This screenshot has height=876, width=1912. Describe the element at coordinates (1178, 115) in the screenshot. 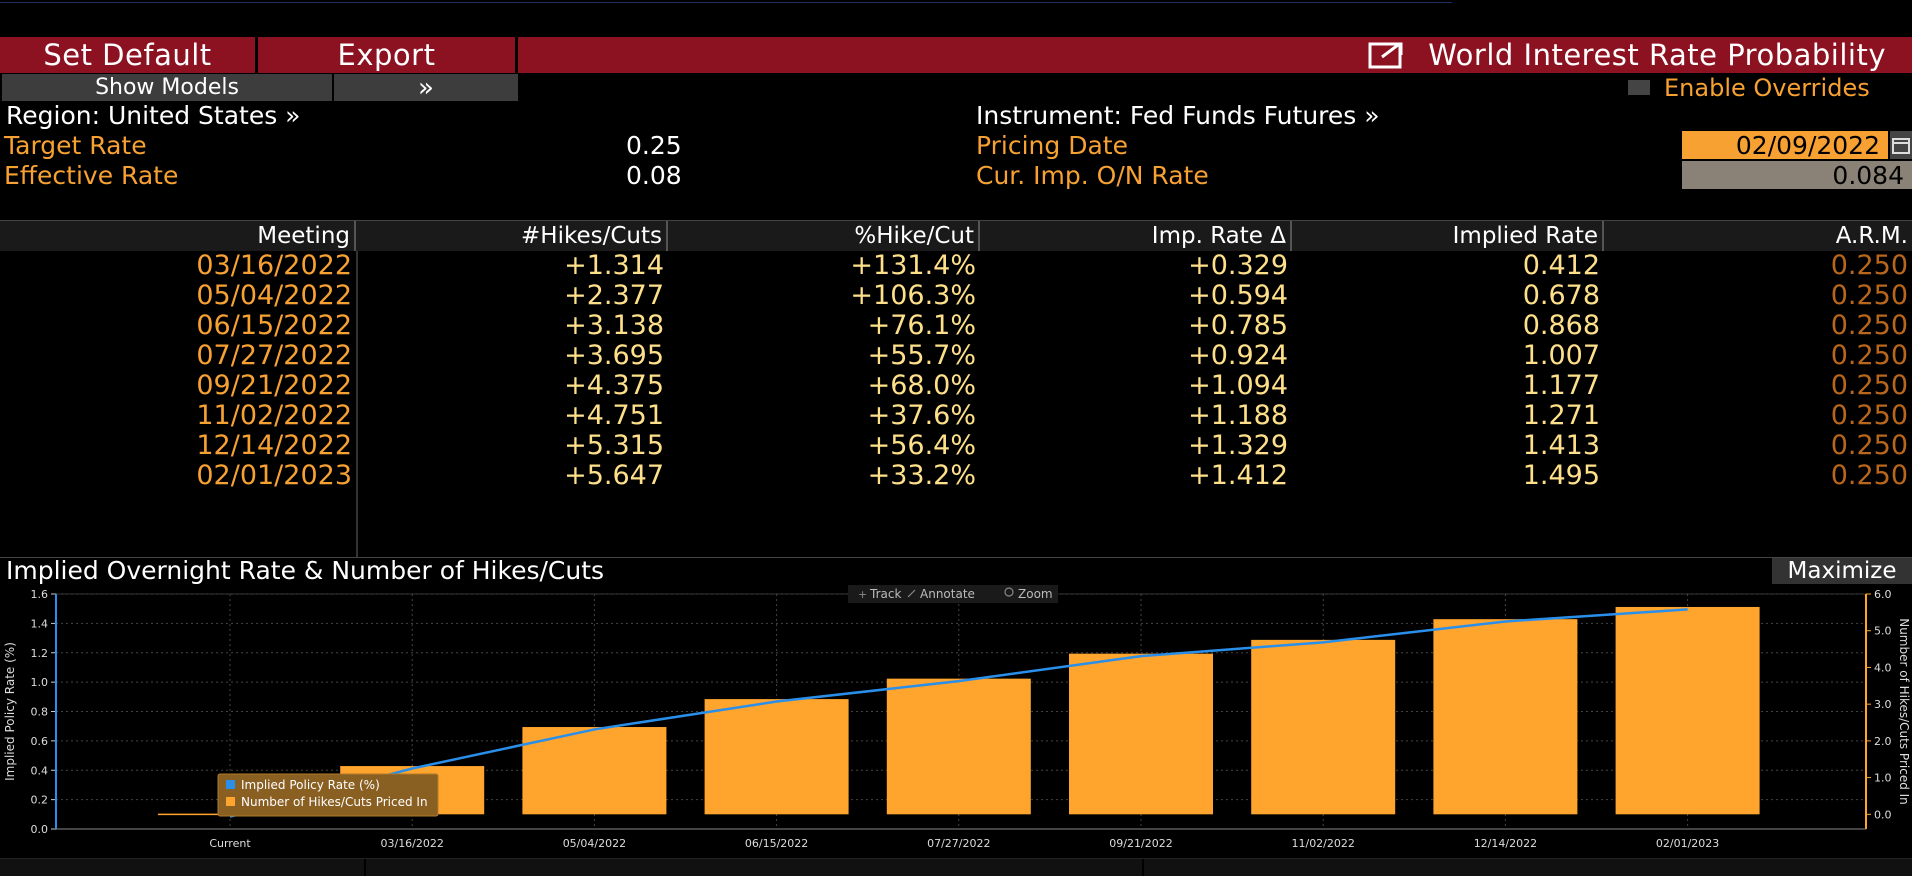

I see `instrument-selector: Instrument: Fed Funds Futures »` at that location.